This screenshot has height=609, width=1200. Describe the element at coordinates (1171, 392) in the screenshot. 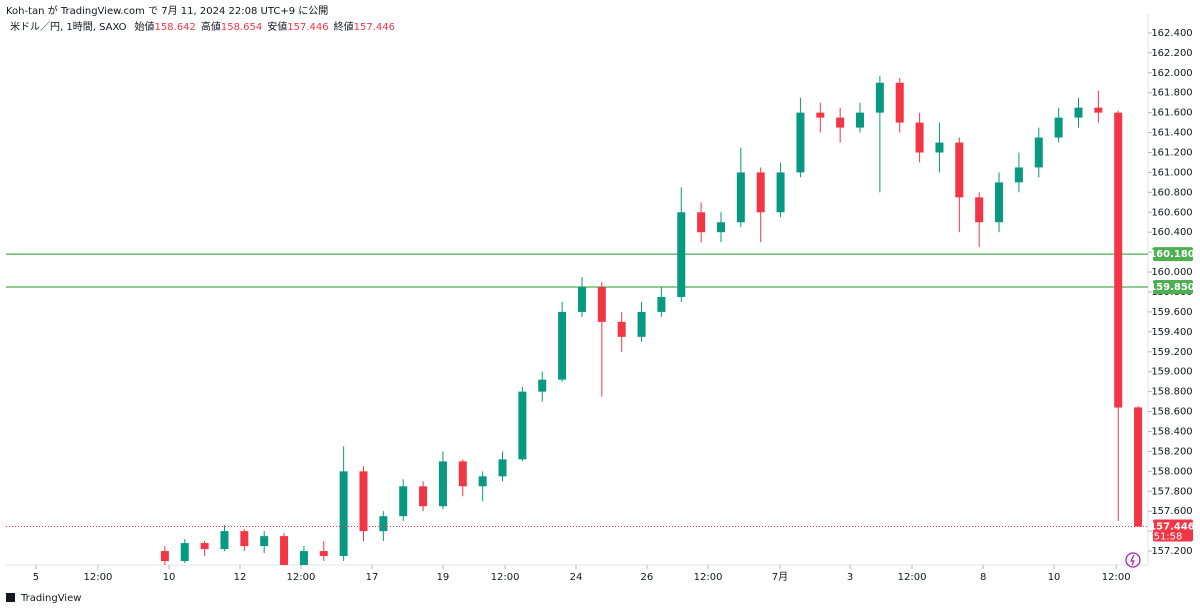

I see `y-tick-label: 158.800` at that location.